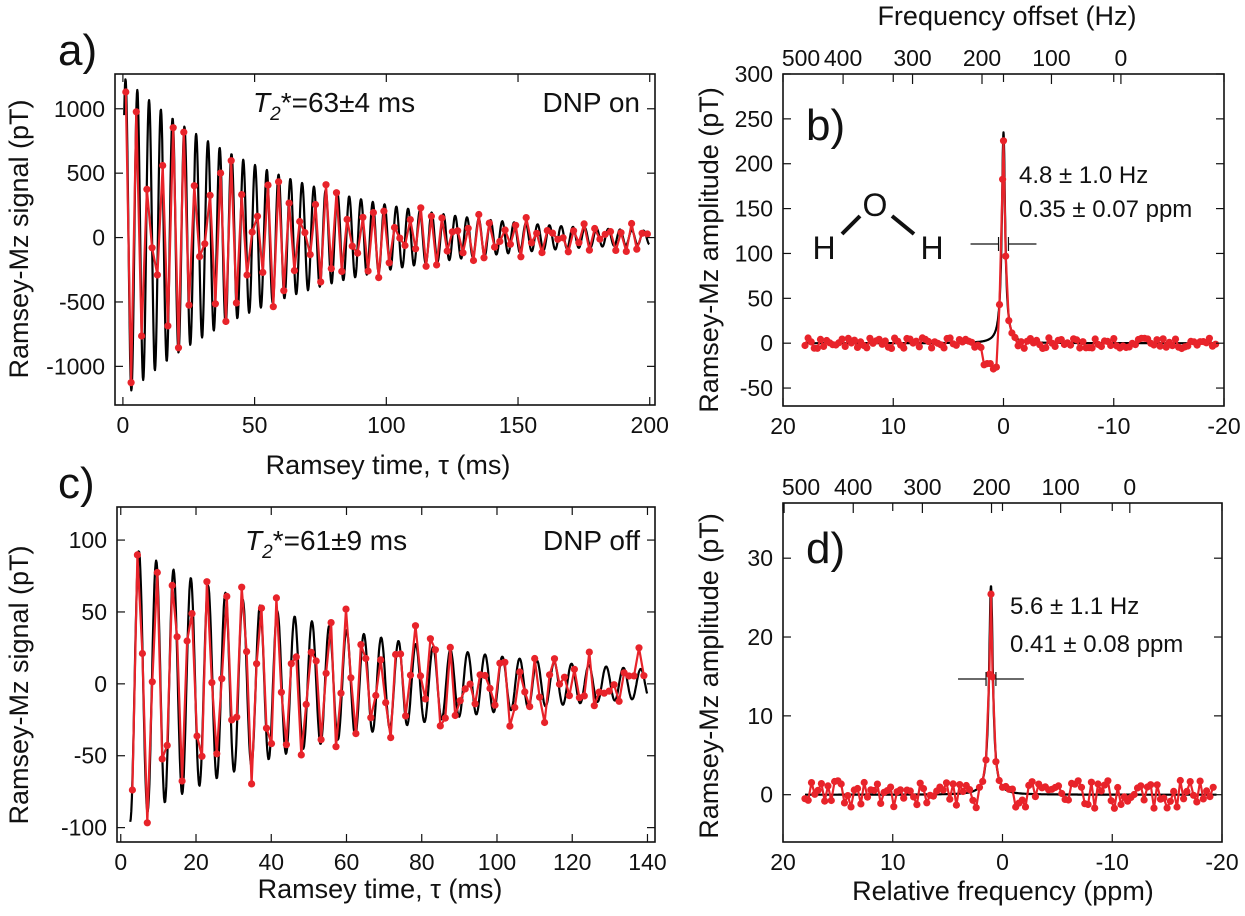  What do you see at coordinates (422, 862) in the screenshot?
I see `panel-c-x-tick-label: 80` at bounding box center [422, 862].